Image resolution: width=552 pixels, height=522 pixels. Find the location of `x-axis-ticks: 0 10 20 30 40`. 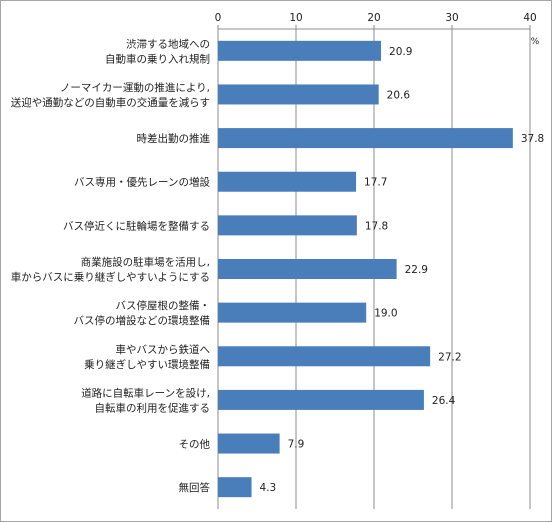

x-axis-ticks: 0 10 20 30 40 is located at coordinates (376, 21).